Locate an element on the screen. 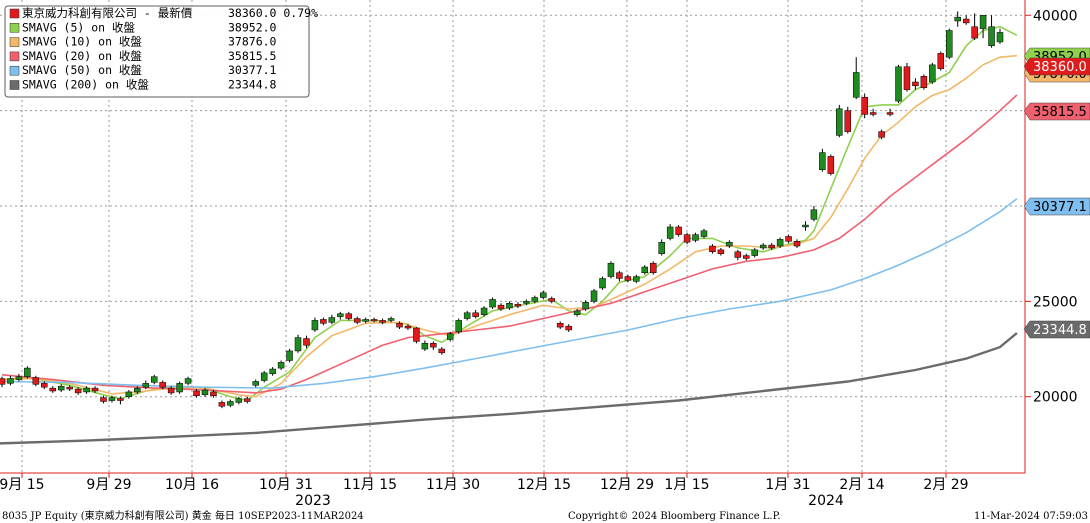 Image resolution: width=1090 pixels, height=523 pixels. x-tick-label-0: 9月 15 is located at coordinates (22, 485).